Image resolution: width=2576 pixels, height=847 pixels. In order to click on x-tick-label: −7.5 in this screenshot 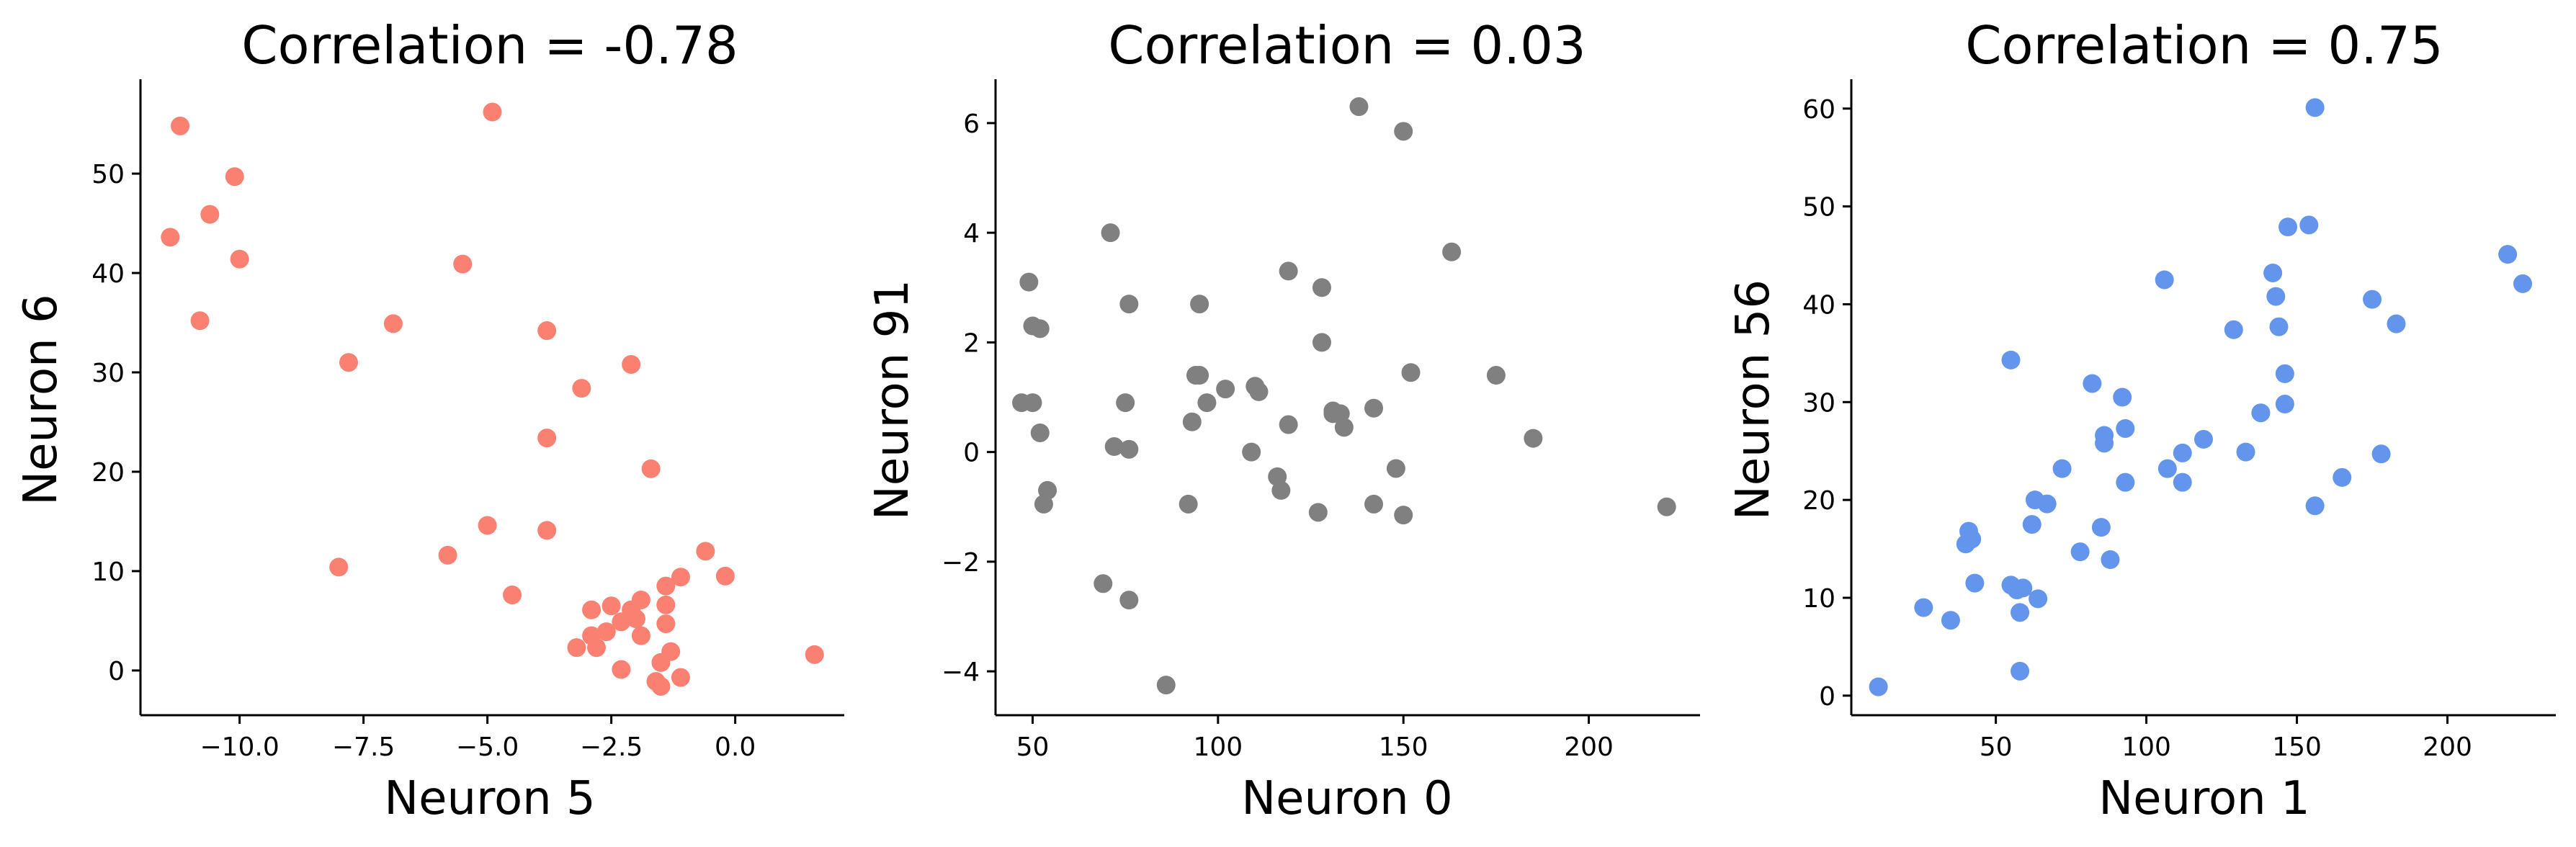, I will do `click(363, 747)`.